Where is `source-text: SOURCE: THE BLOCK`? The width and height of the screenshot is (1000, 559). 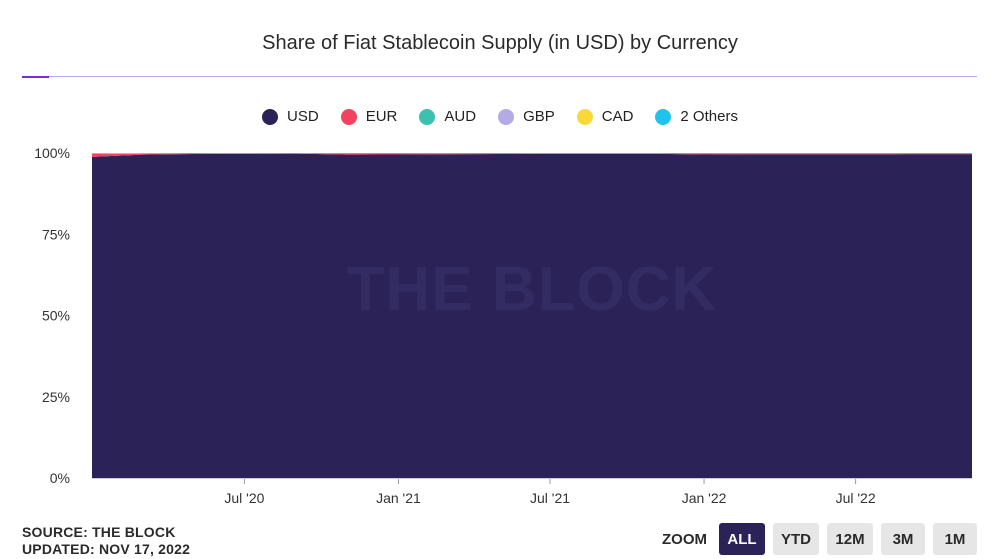
source-text: SOURCE: THE BLOCK is located at coordinates (99, 532).